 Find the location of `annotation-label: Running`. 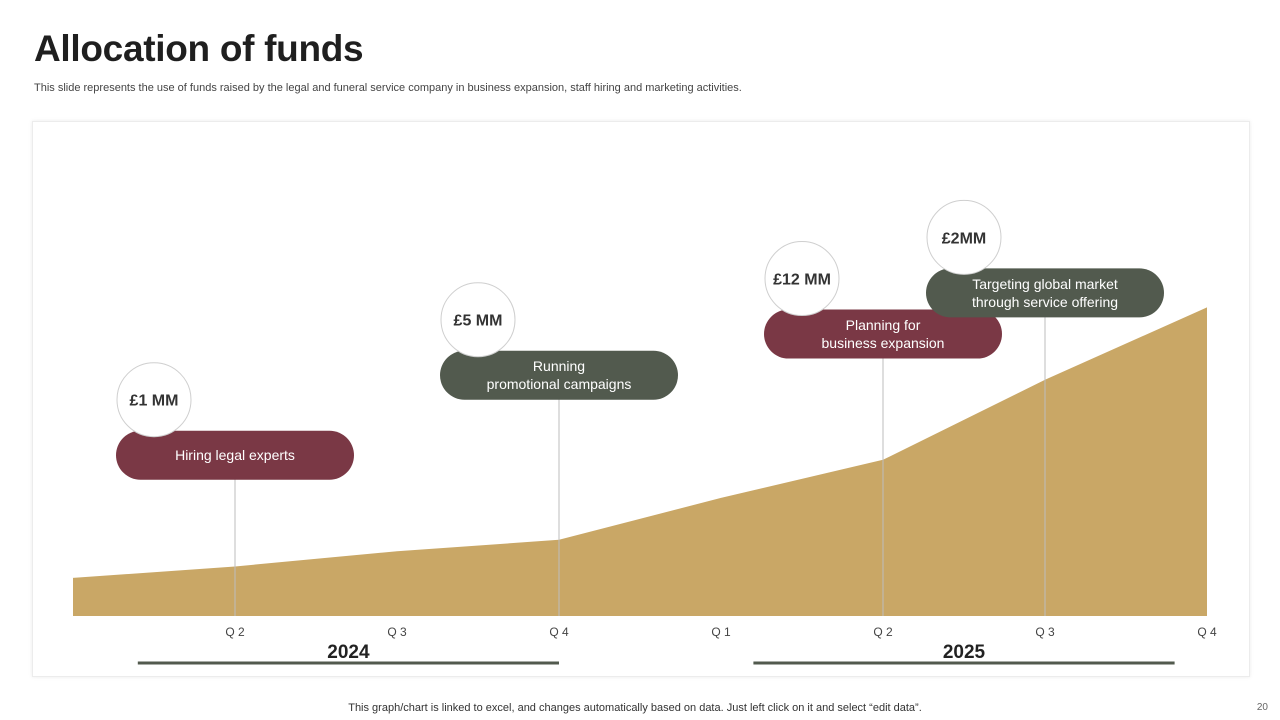

annotation-label: Running is located at coordinates (559, 366).